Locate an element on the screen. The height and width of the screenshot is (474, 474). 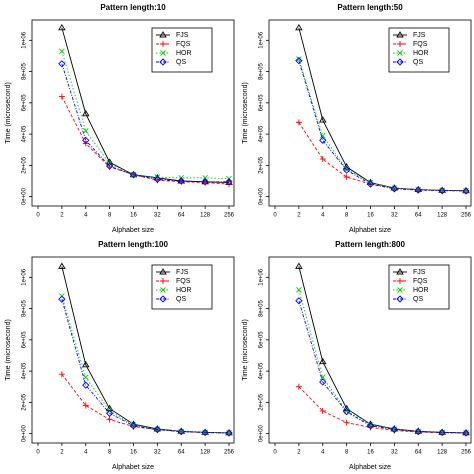
x-tick-label: 8 is located at coordinates (347, 453).